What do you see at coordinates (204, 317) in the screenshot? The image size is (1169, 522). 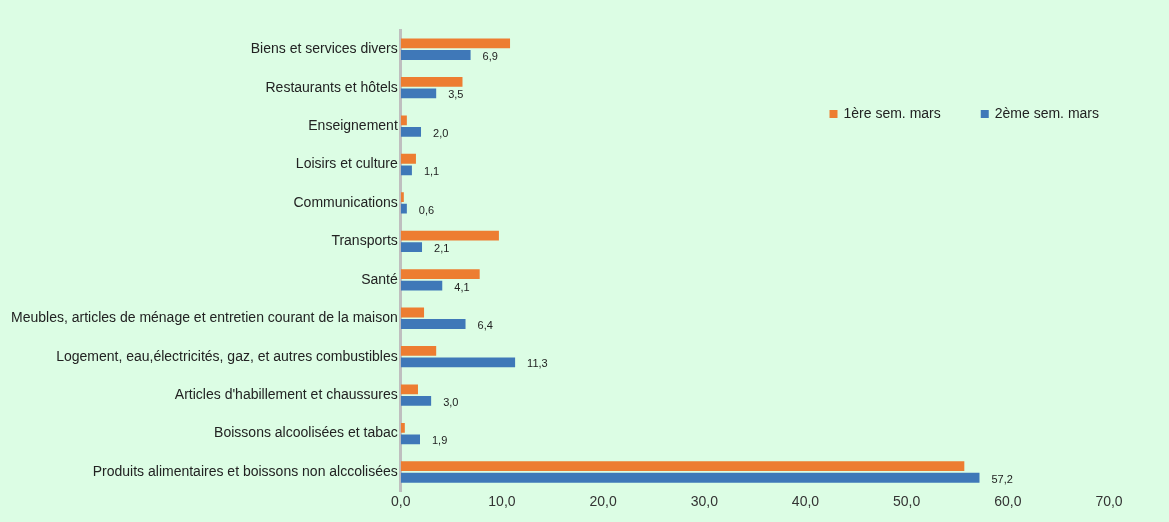 I see `y-tick-label: Meubles, articles de ménage et entretien courant de la maison` at bounding box center [204, 317].